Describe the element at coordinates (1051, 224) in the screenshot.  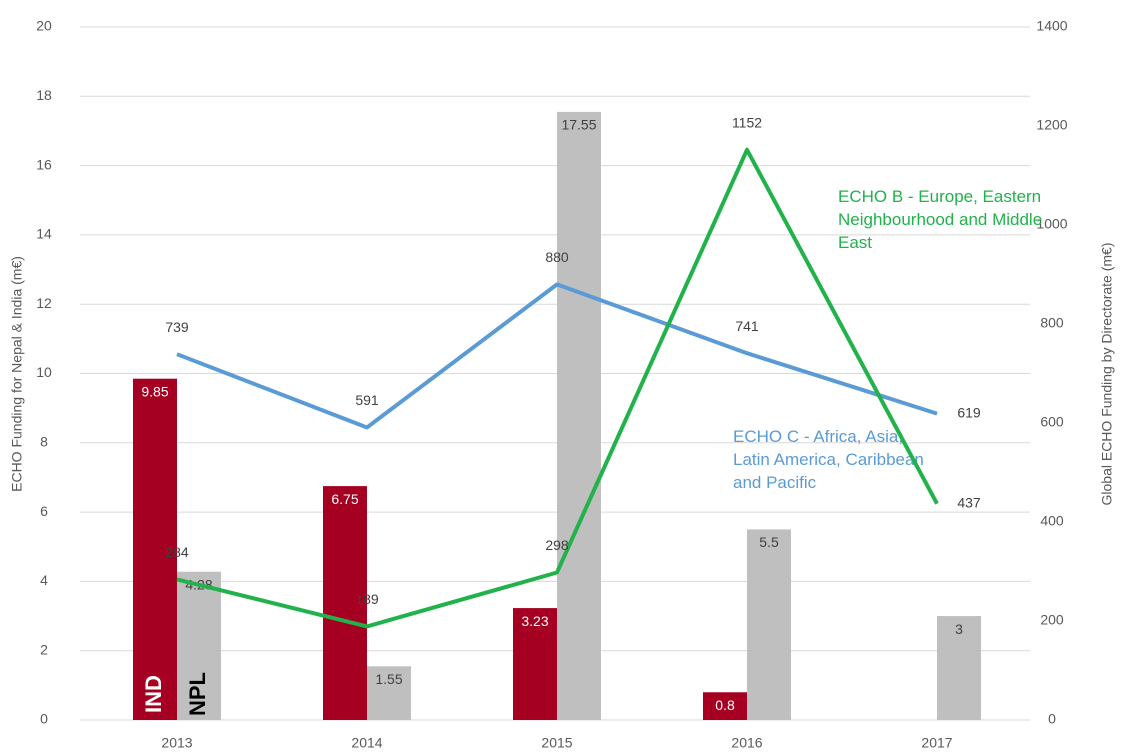
I see `y2-tick-label: 1000` at that location.